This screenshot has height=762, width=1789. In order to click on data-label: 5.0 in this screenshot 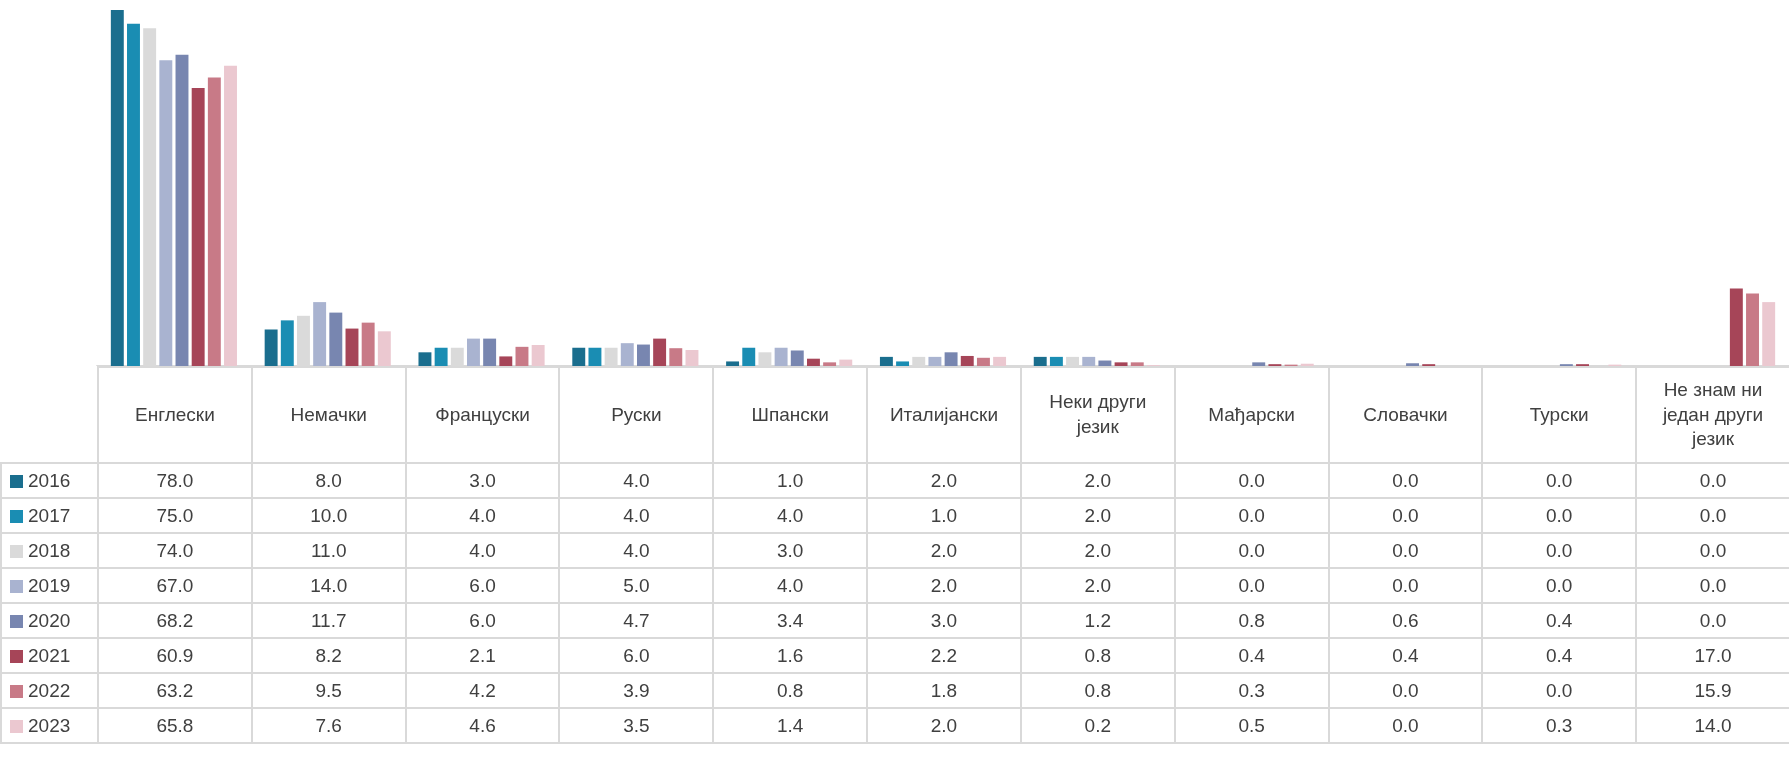, I will do `click(636, 585)`.